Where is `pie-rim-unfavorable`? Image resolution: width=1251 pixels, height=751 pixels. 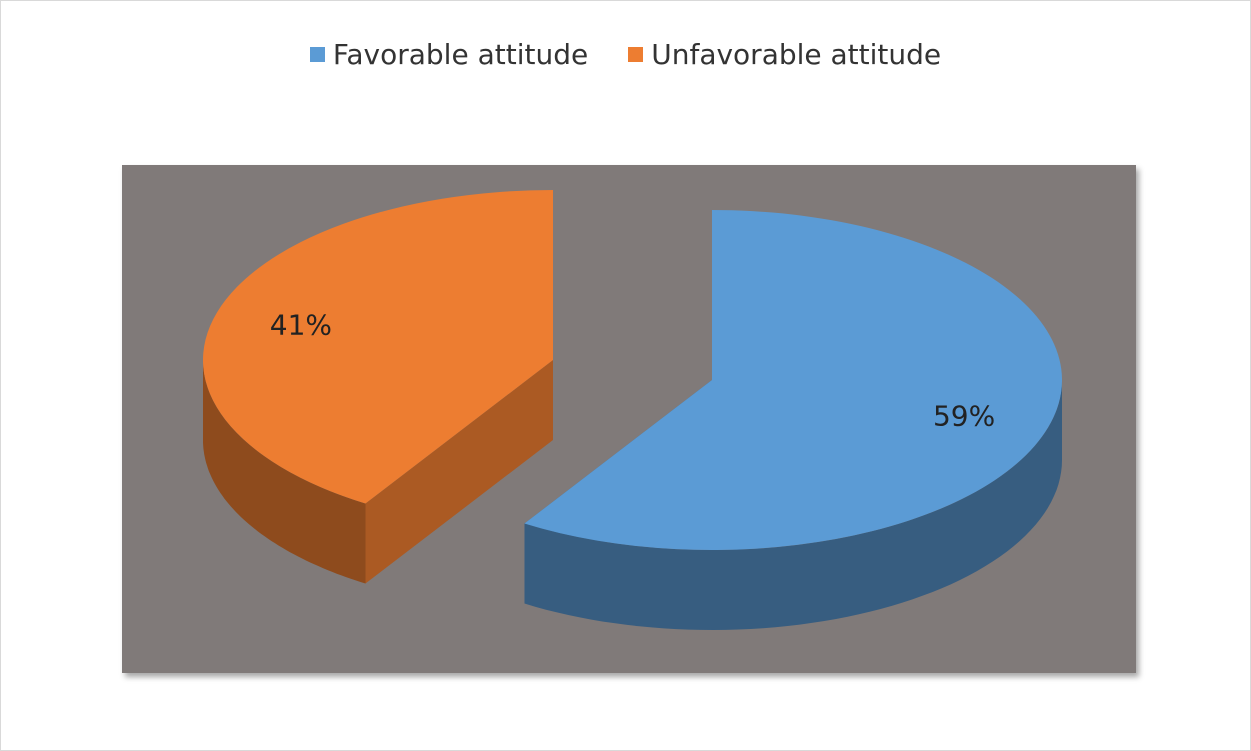 pie-rim-unfavorable is located at coordinates (284, 472).